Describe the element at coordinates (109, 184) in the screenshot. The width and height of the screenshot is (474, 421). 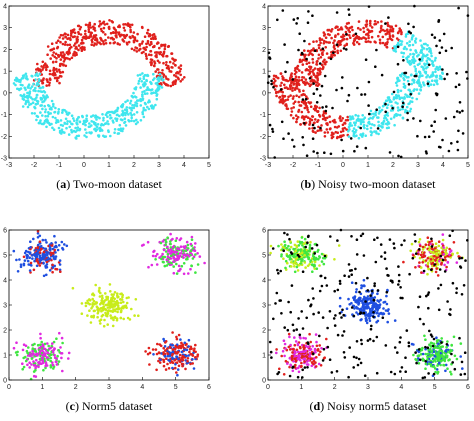
I see `panel-caption: (a) Two-moon dataset` at that location.